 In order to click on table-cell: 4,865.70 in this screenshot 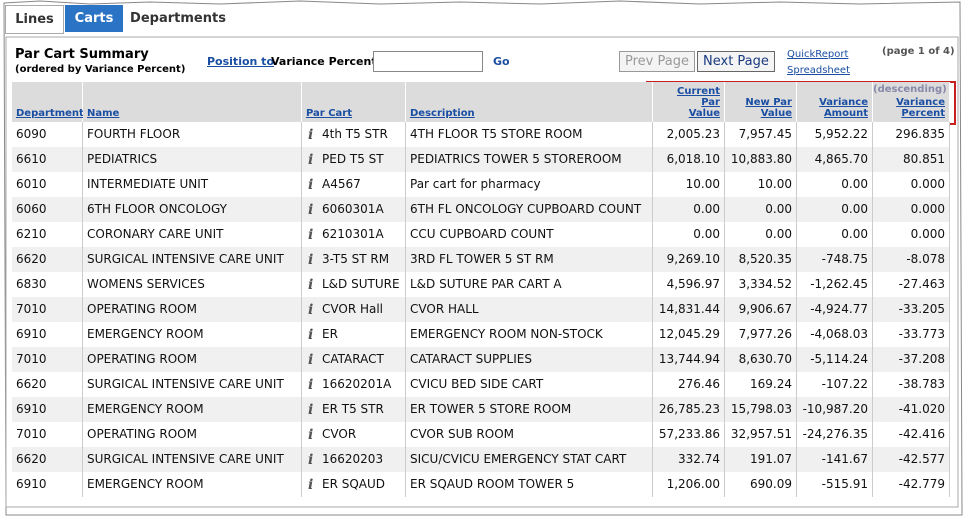, I will do `click(835, 159)`.